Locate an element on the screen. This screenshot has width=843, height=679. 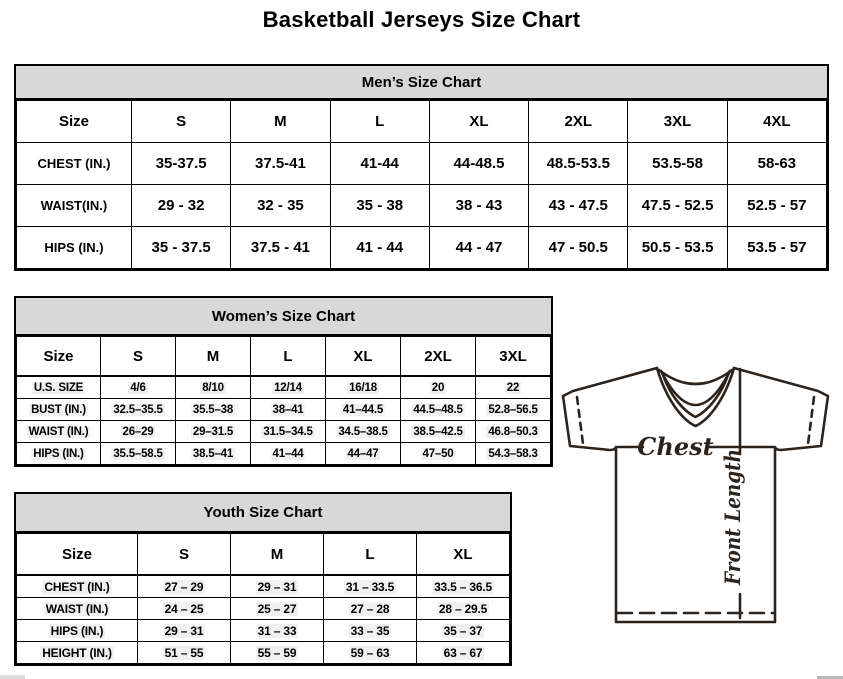
measurement-value: 59 – 63 is located at coordinates (370, 652).